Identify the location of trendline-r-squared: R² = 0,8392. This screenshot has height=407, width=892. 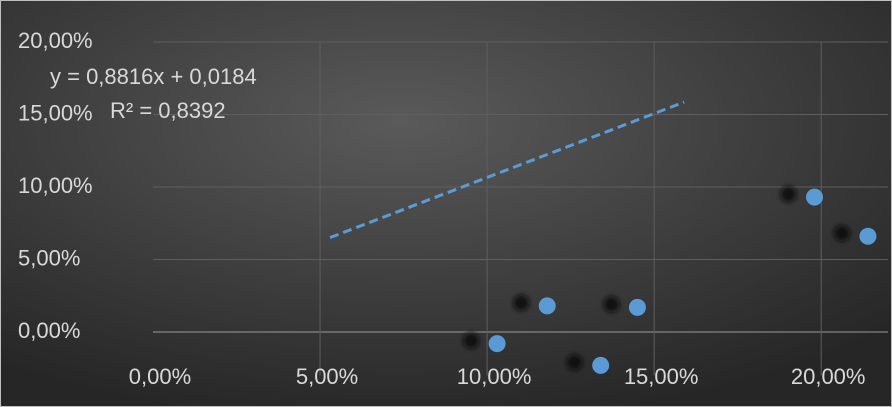
(168, 110).